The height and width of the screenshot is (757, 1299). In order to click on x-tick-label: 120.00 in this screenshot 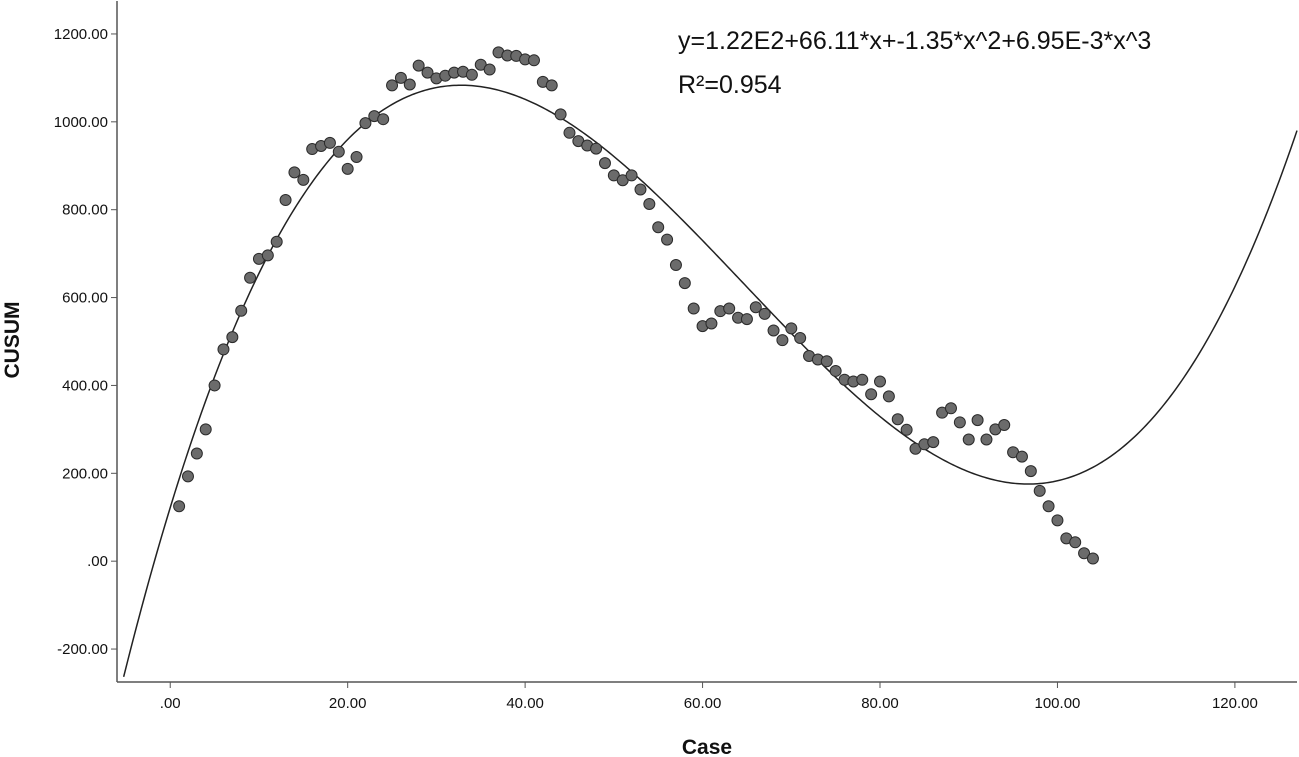, I will do `click(1235, 703)`.